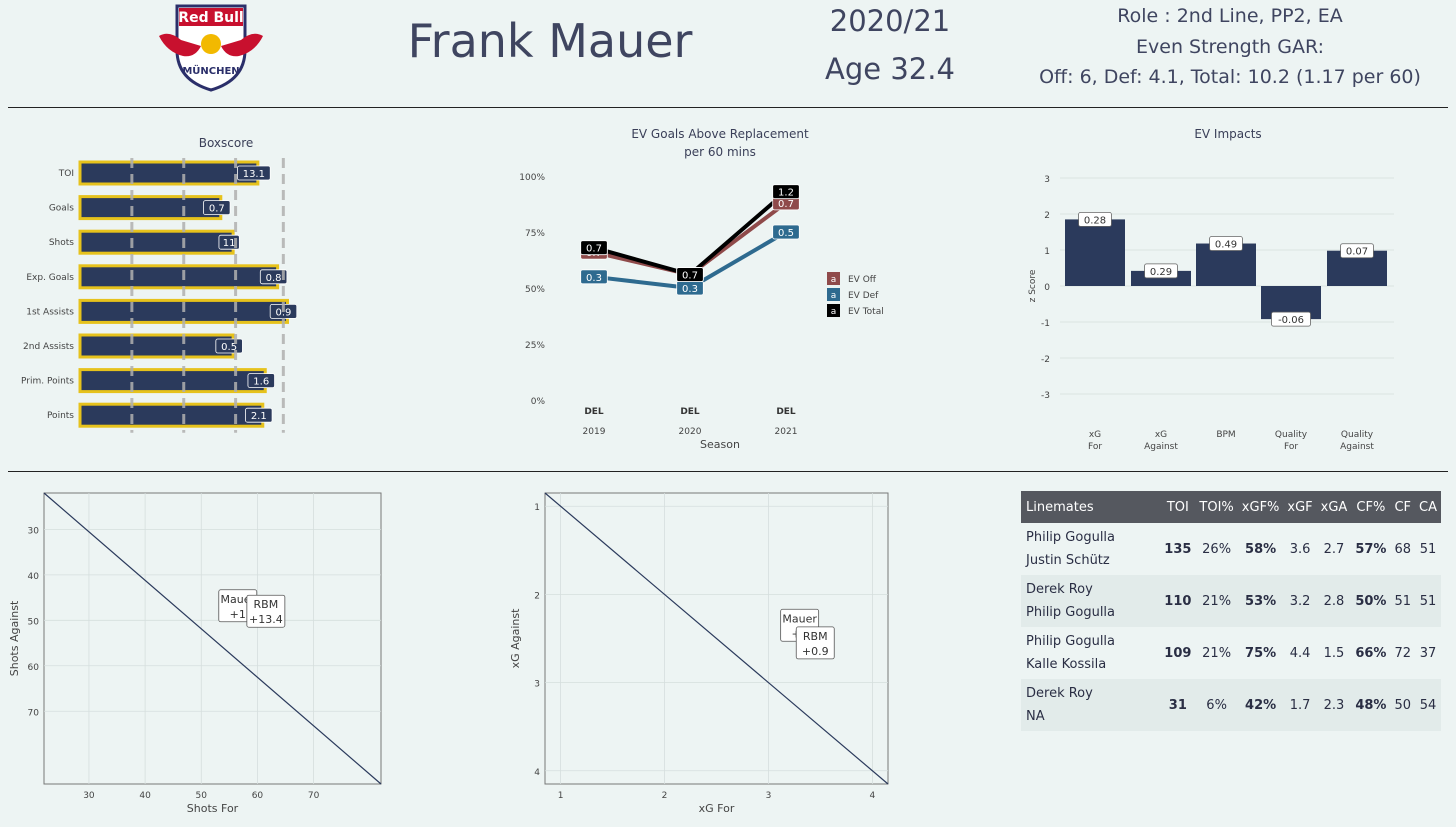  What do you see at coordinates (1428, 705) in the screenshot?
I see `ca-cell: 54` at bounding box center [1428, 705].